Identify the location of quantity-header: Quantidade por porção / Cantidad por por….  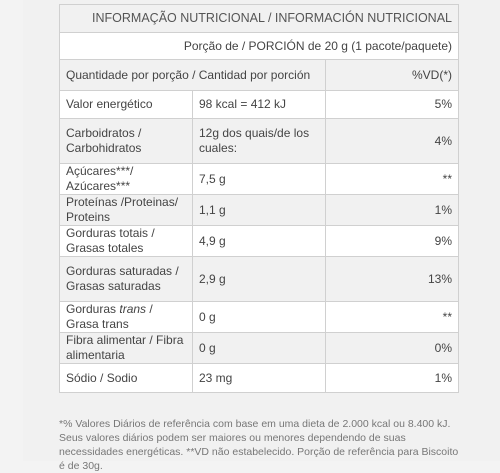
(192, 75).